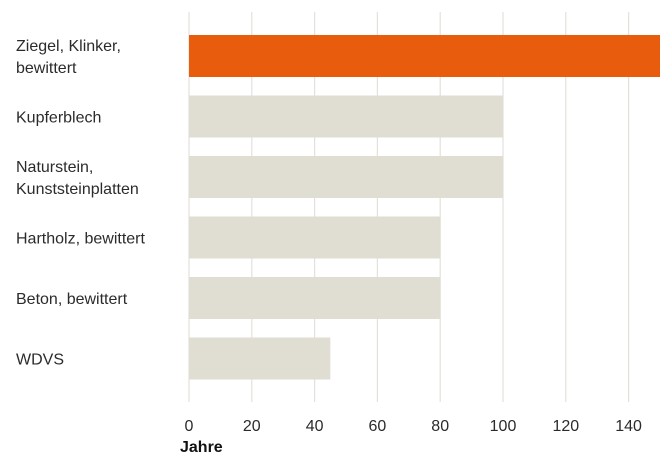 This screenshot has width=667, height=459. What do you see at coordinates (565, 426) in the screenshot?
I see `x-tick-120: 120` at bounding box center [565, 426].